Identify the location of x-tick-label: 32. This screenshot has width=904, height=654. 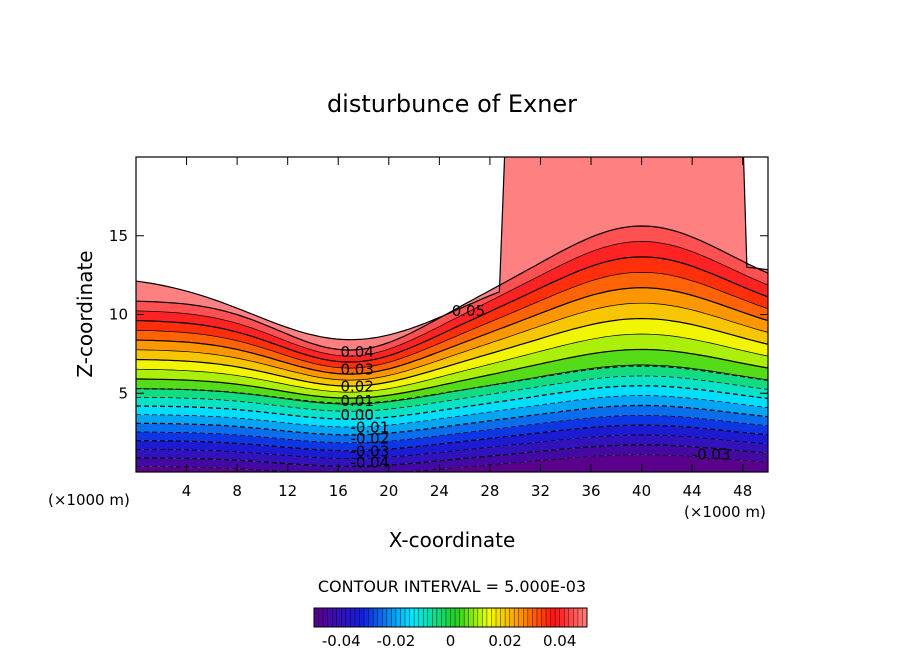
(540, 491).